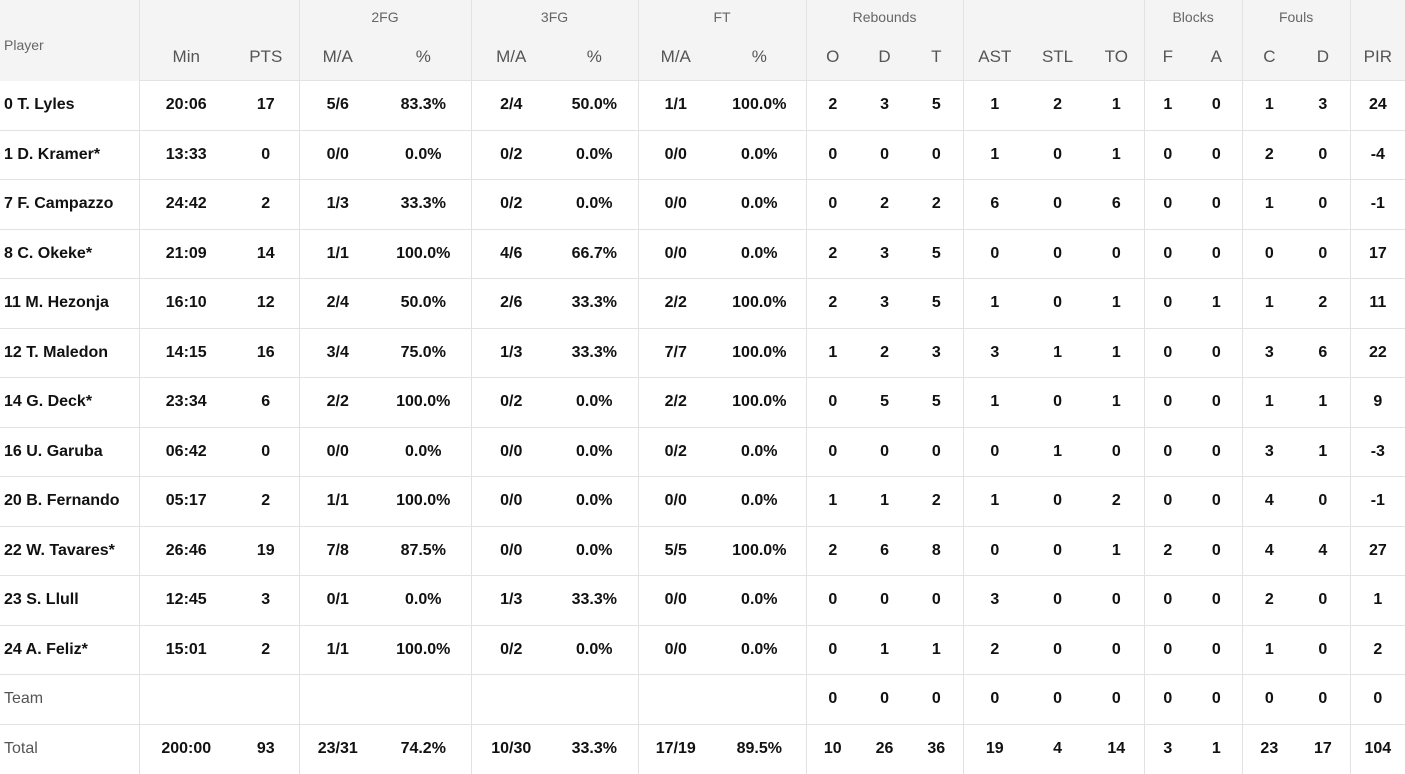 The height and width of the screenshot is (774, 1405). I want to click on cell-player: 22 W. Tavares*, so click(69, 551).